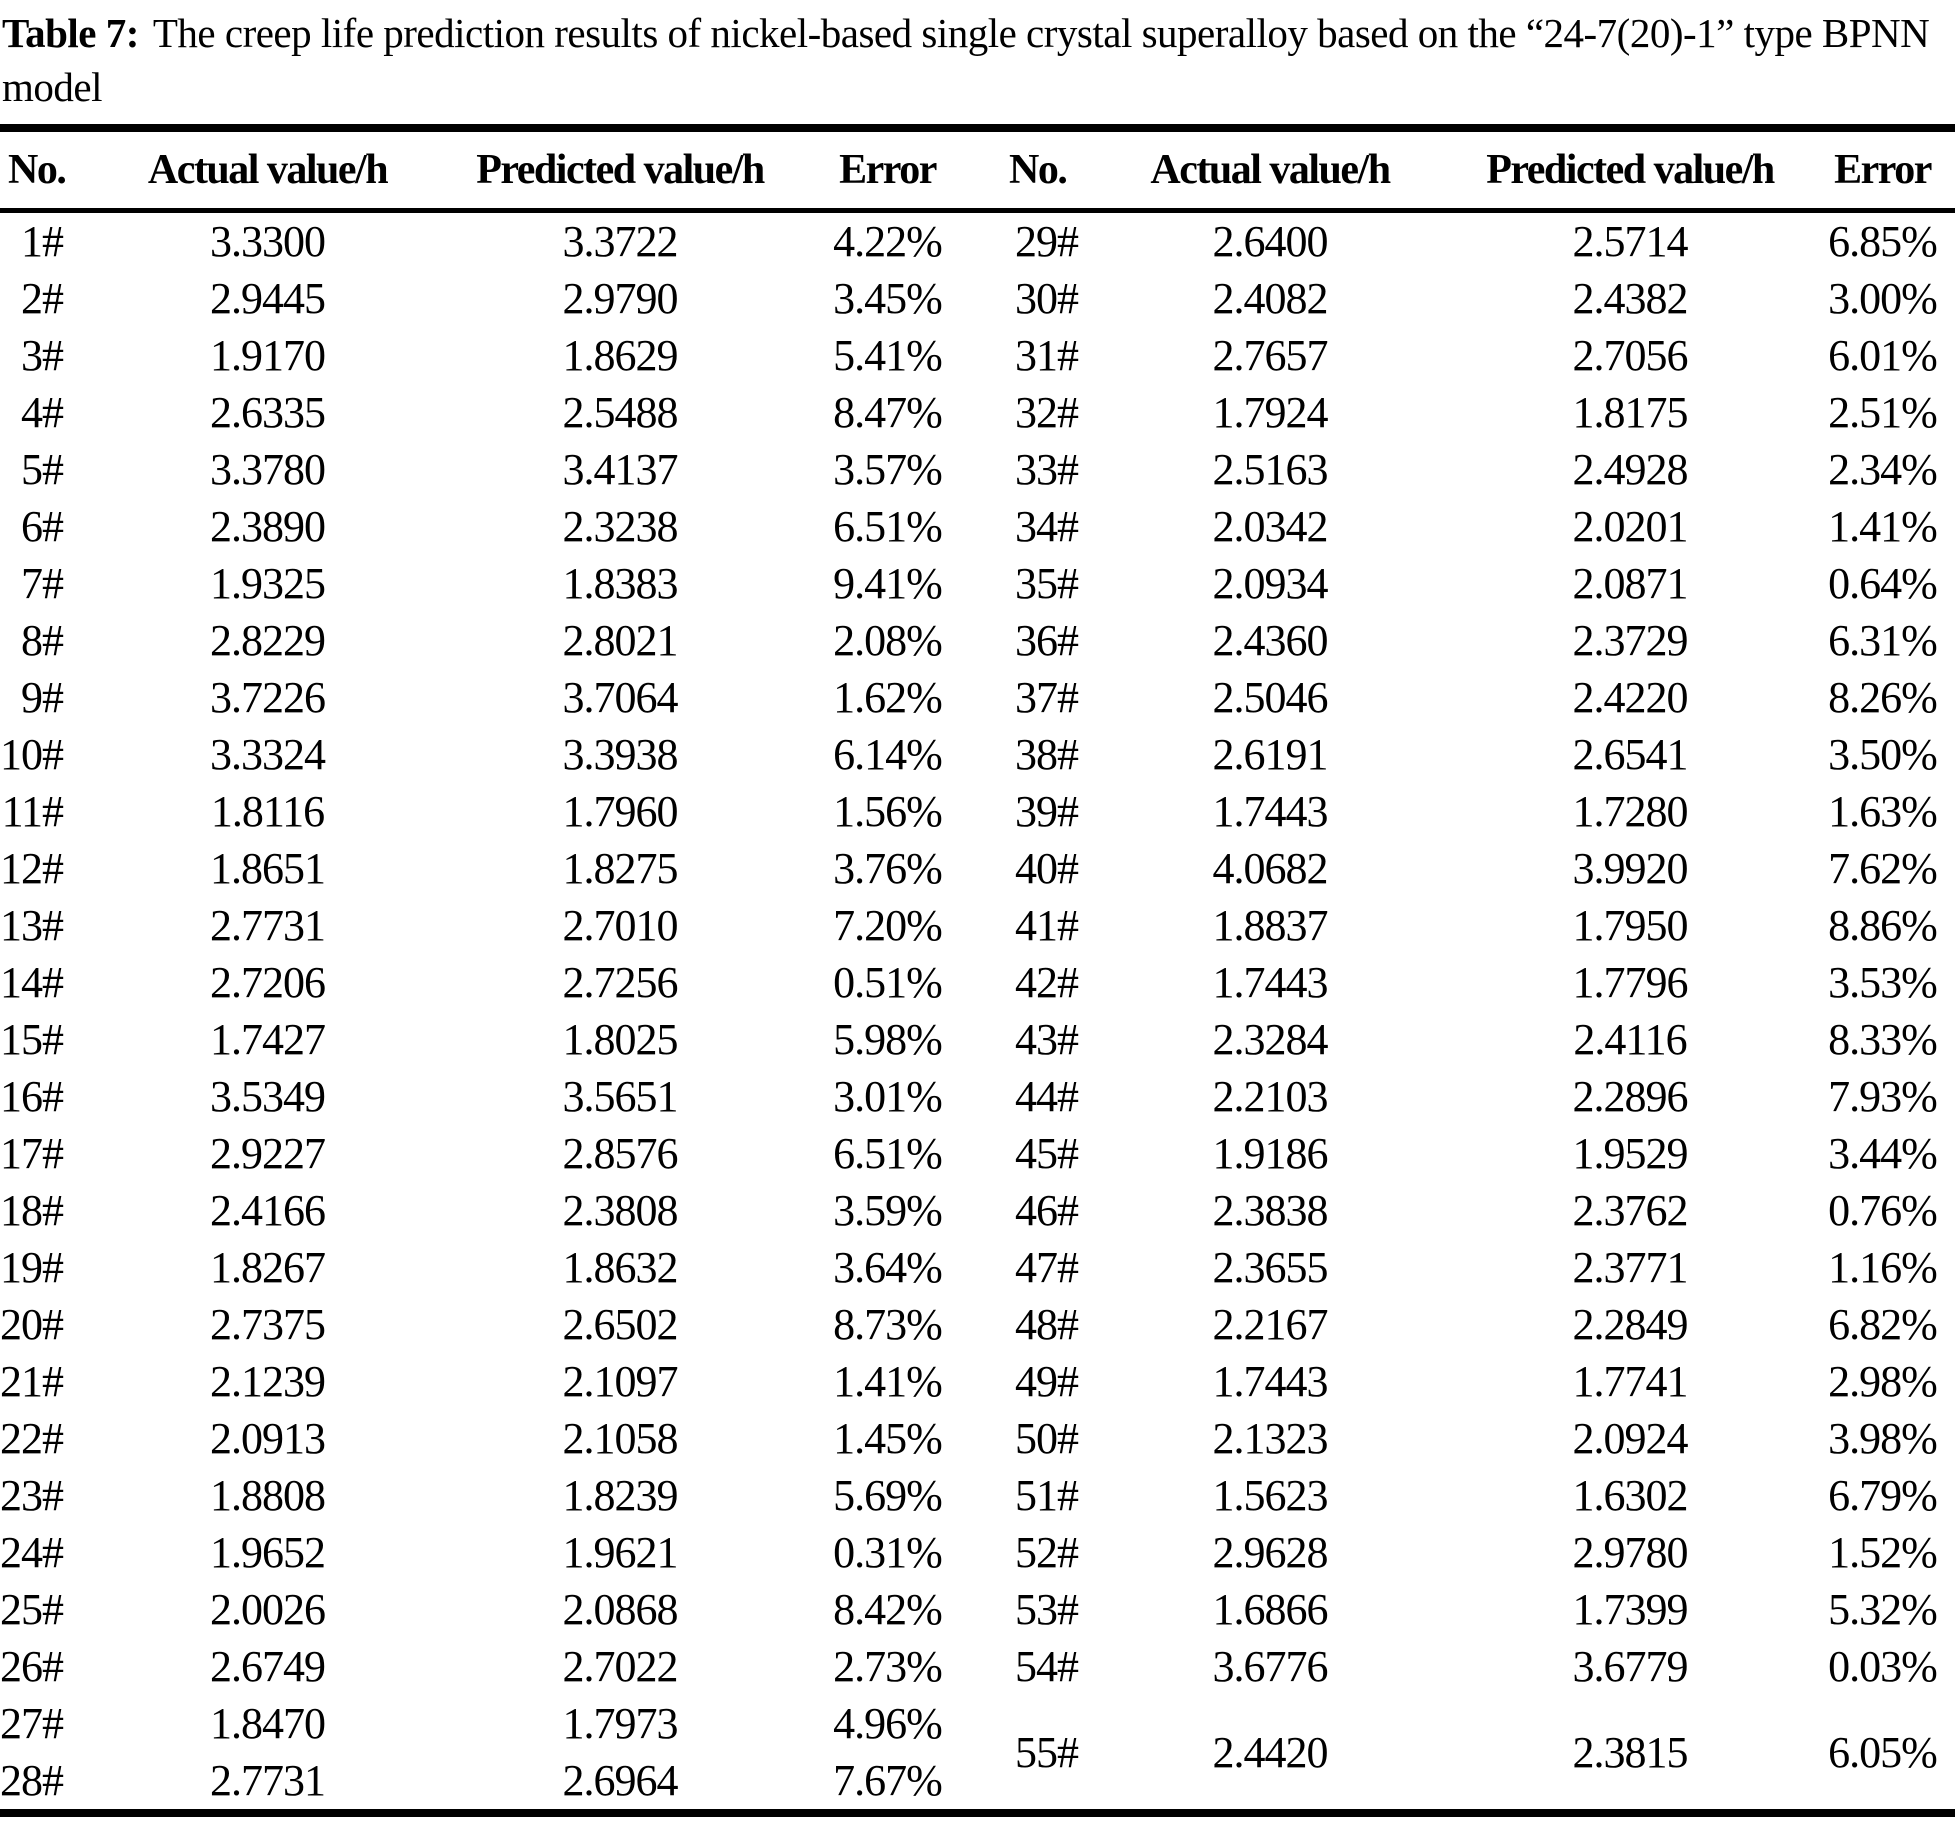  I want to click on cell-predicted: 2.2896, so click(1630, 1096).